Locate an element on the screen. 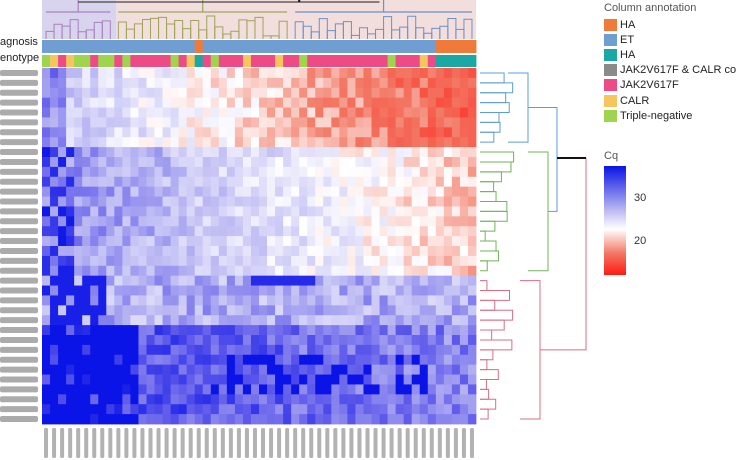 This screenshot has height=460, width=740. row-dendrogram-branch is located at coordinates (488, 305).